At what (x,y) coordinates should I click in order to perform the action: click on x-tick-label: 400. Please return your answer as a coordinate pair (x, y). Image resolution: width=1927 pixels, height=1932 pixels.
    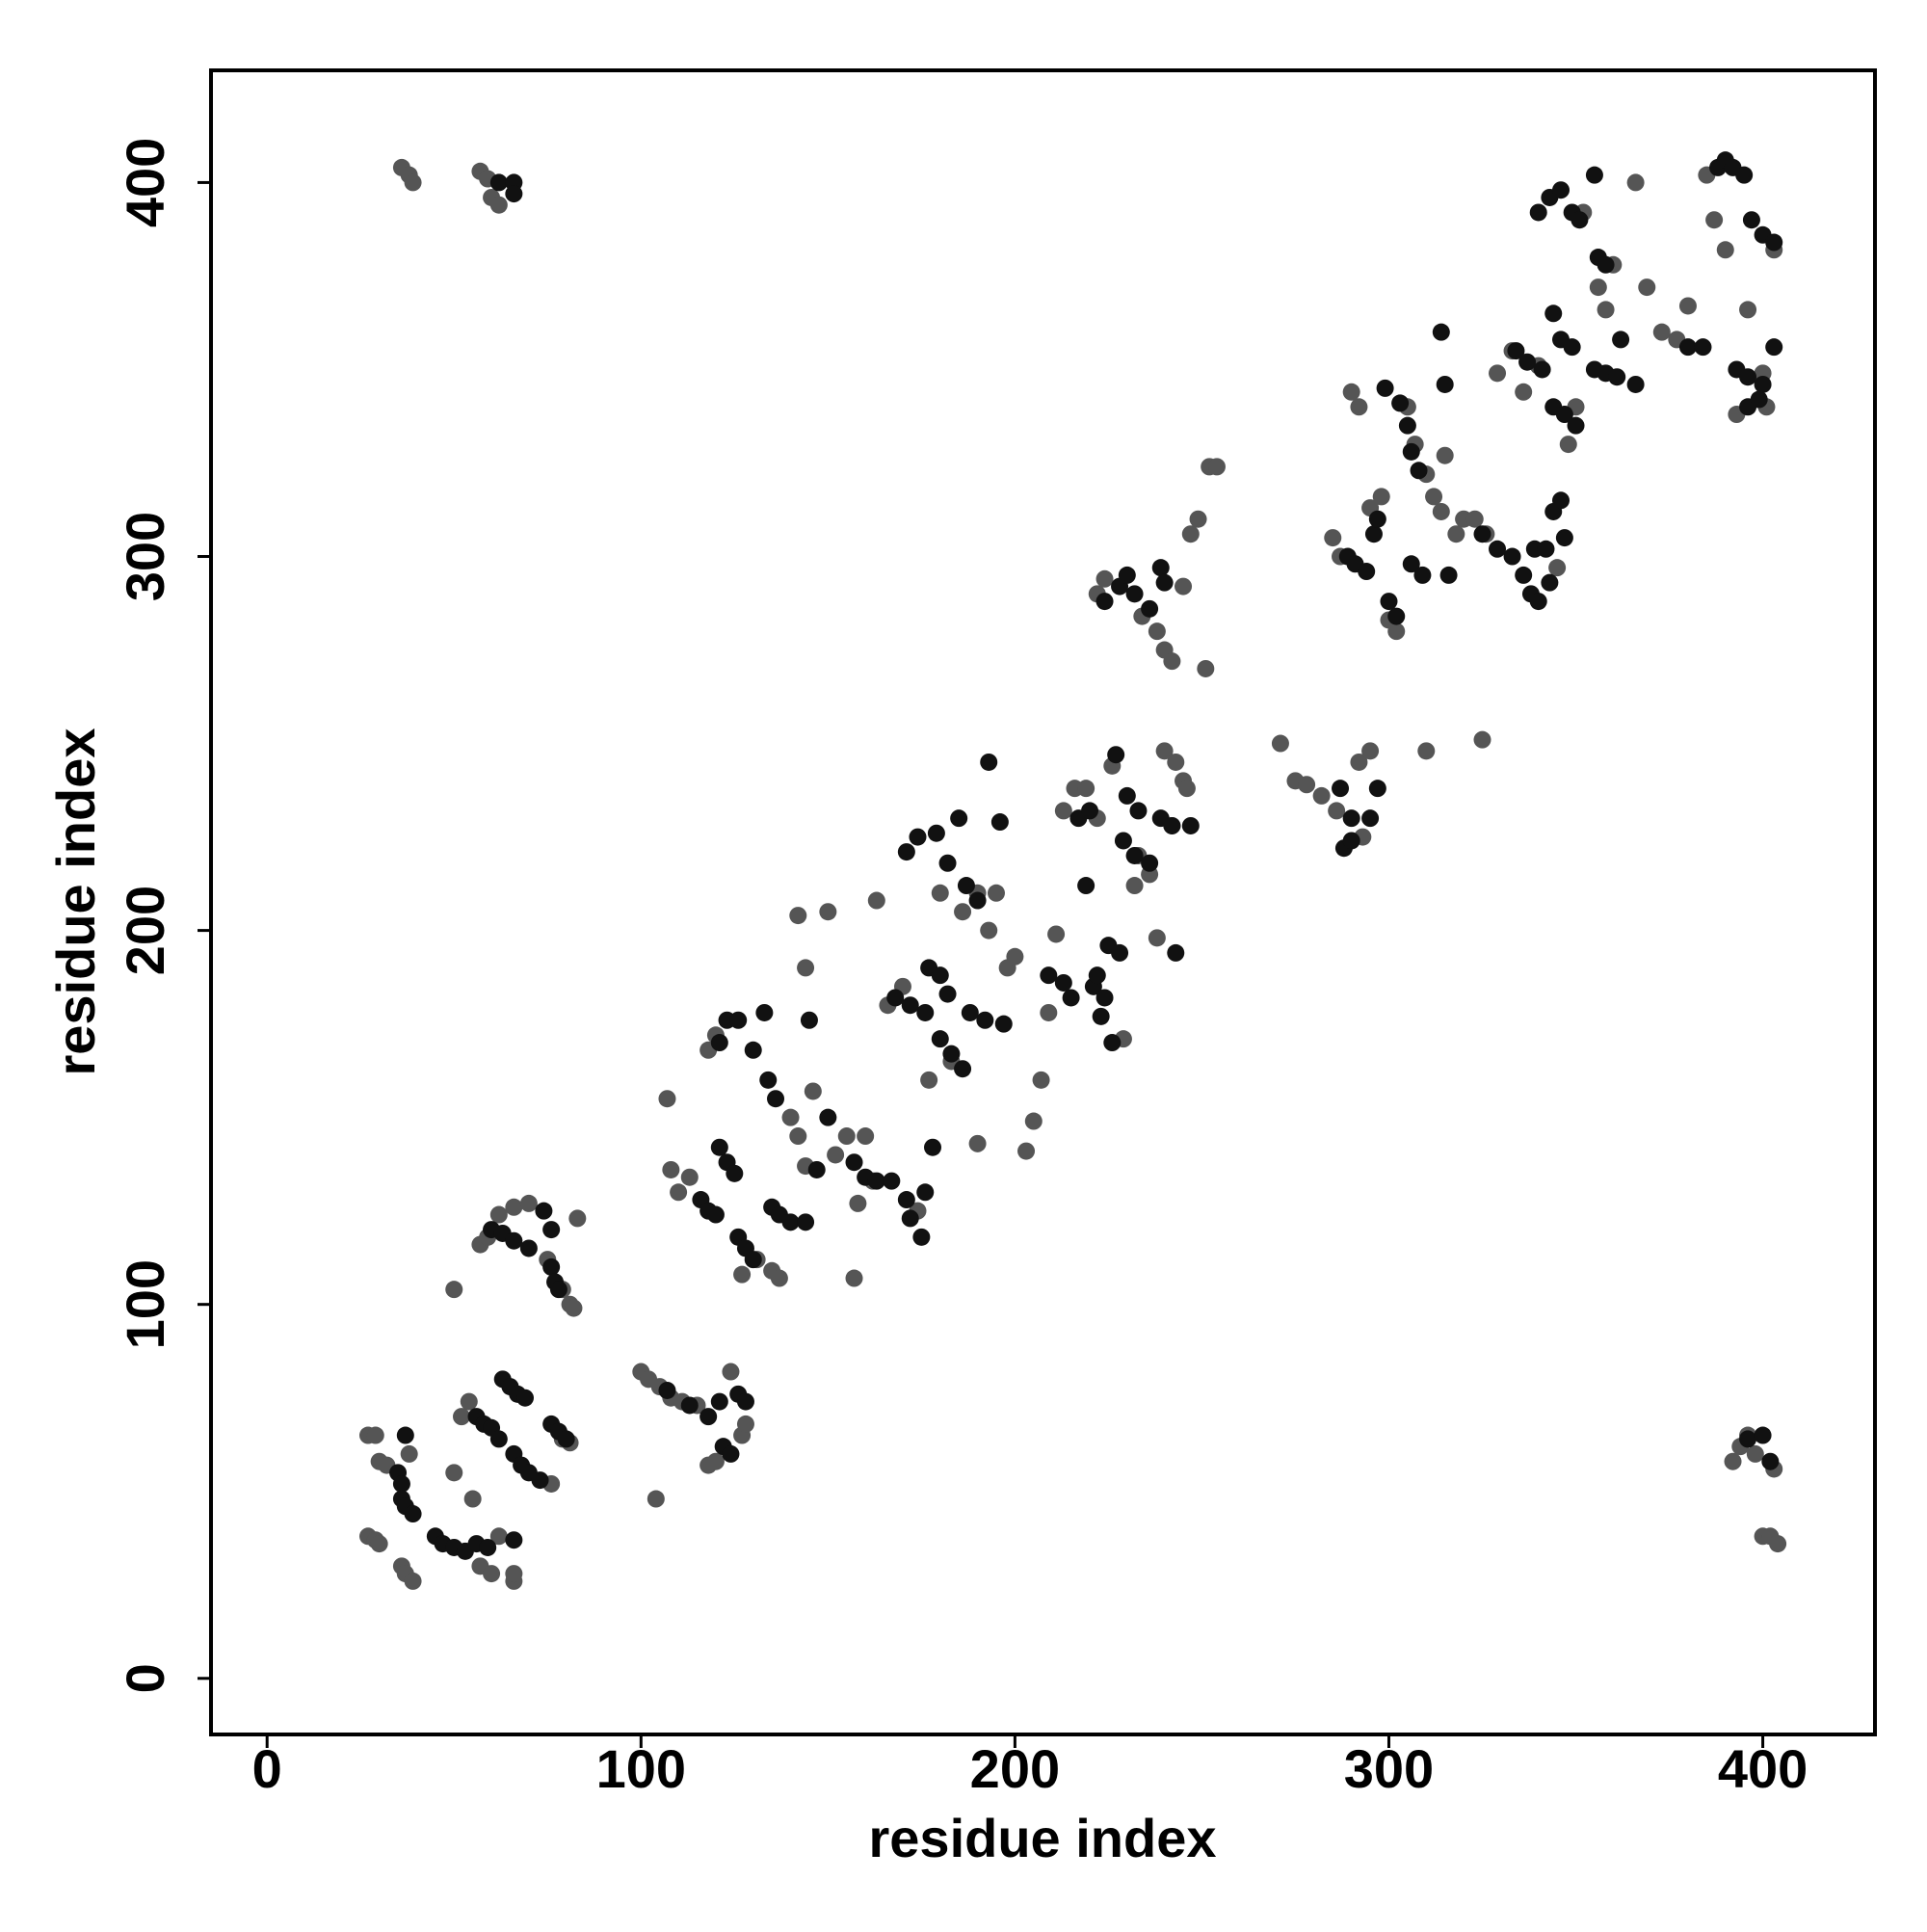
    Looking at the image, I should click on (1763, 1768).